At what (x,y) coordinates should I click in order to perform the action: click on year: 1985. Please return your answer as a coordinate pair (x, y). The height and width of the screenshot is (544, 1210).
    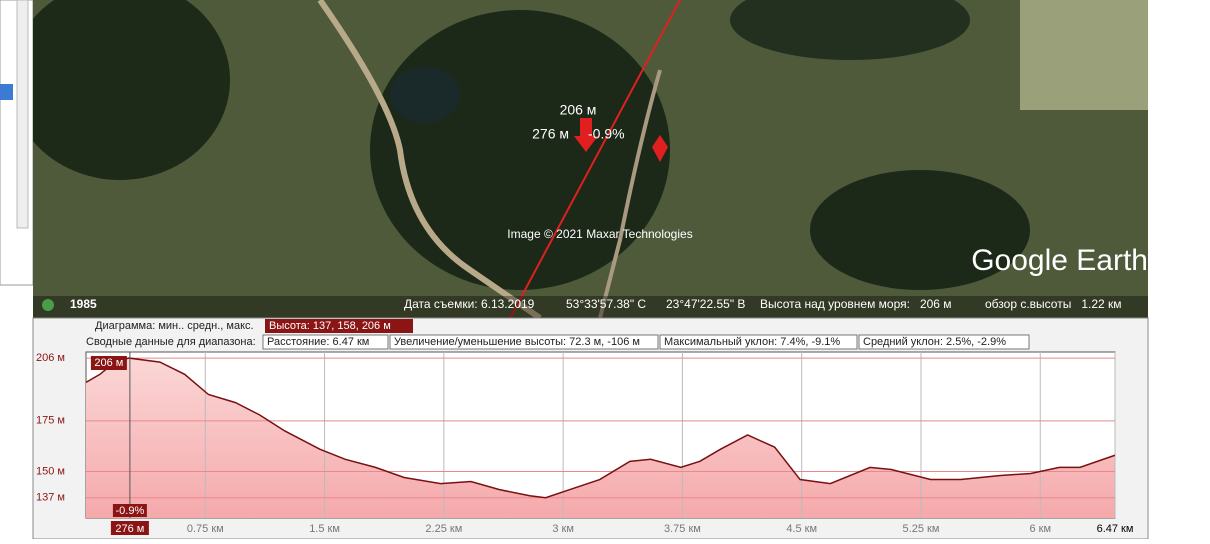
    Looking at the image, I should click on (83, 304).